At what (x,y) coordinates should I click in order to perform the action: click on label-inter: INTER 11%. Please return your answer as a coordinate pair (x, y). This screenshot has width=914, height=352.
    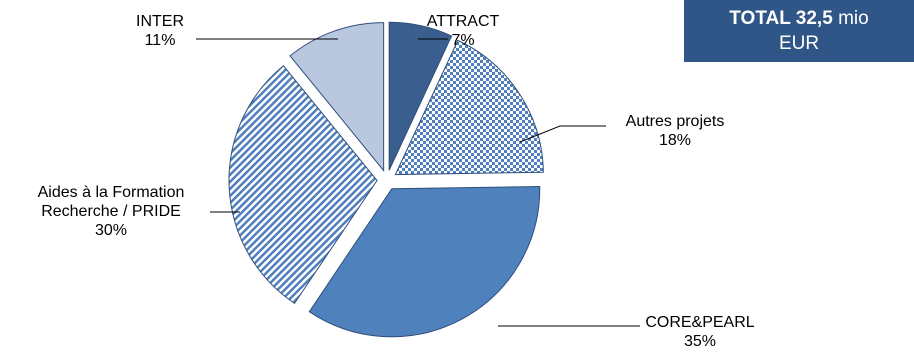
    Looking at the image, I should click on (160, 31).